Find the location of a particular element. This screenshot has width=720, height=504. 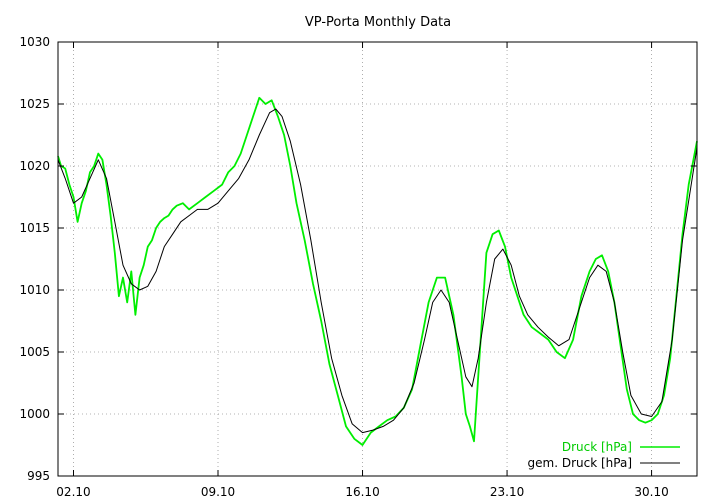

y-tick-label: 1010 is located at coordinates (34, 290).